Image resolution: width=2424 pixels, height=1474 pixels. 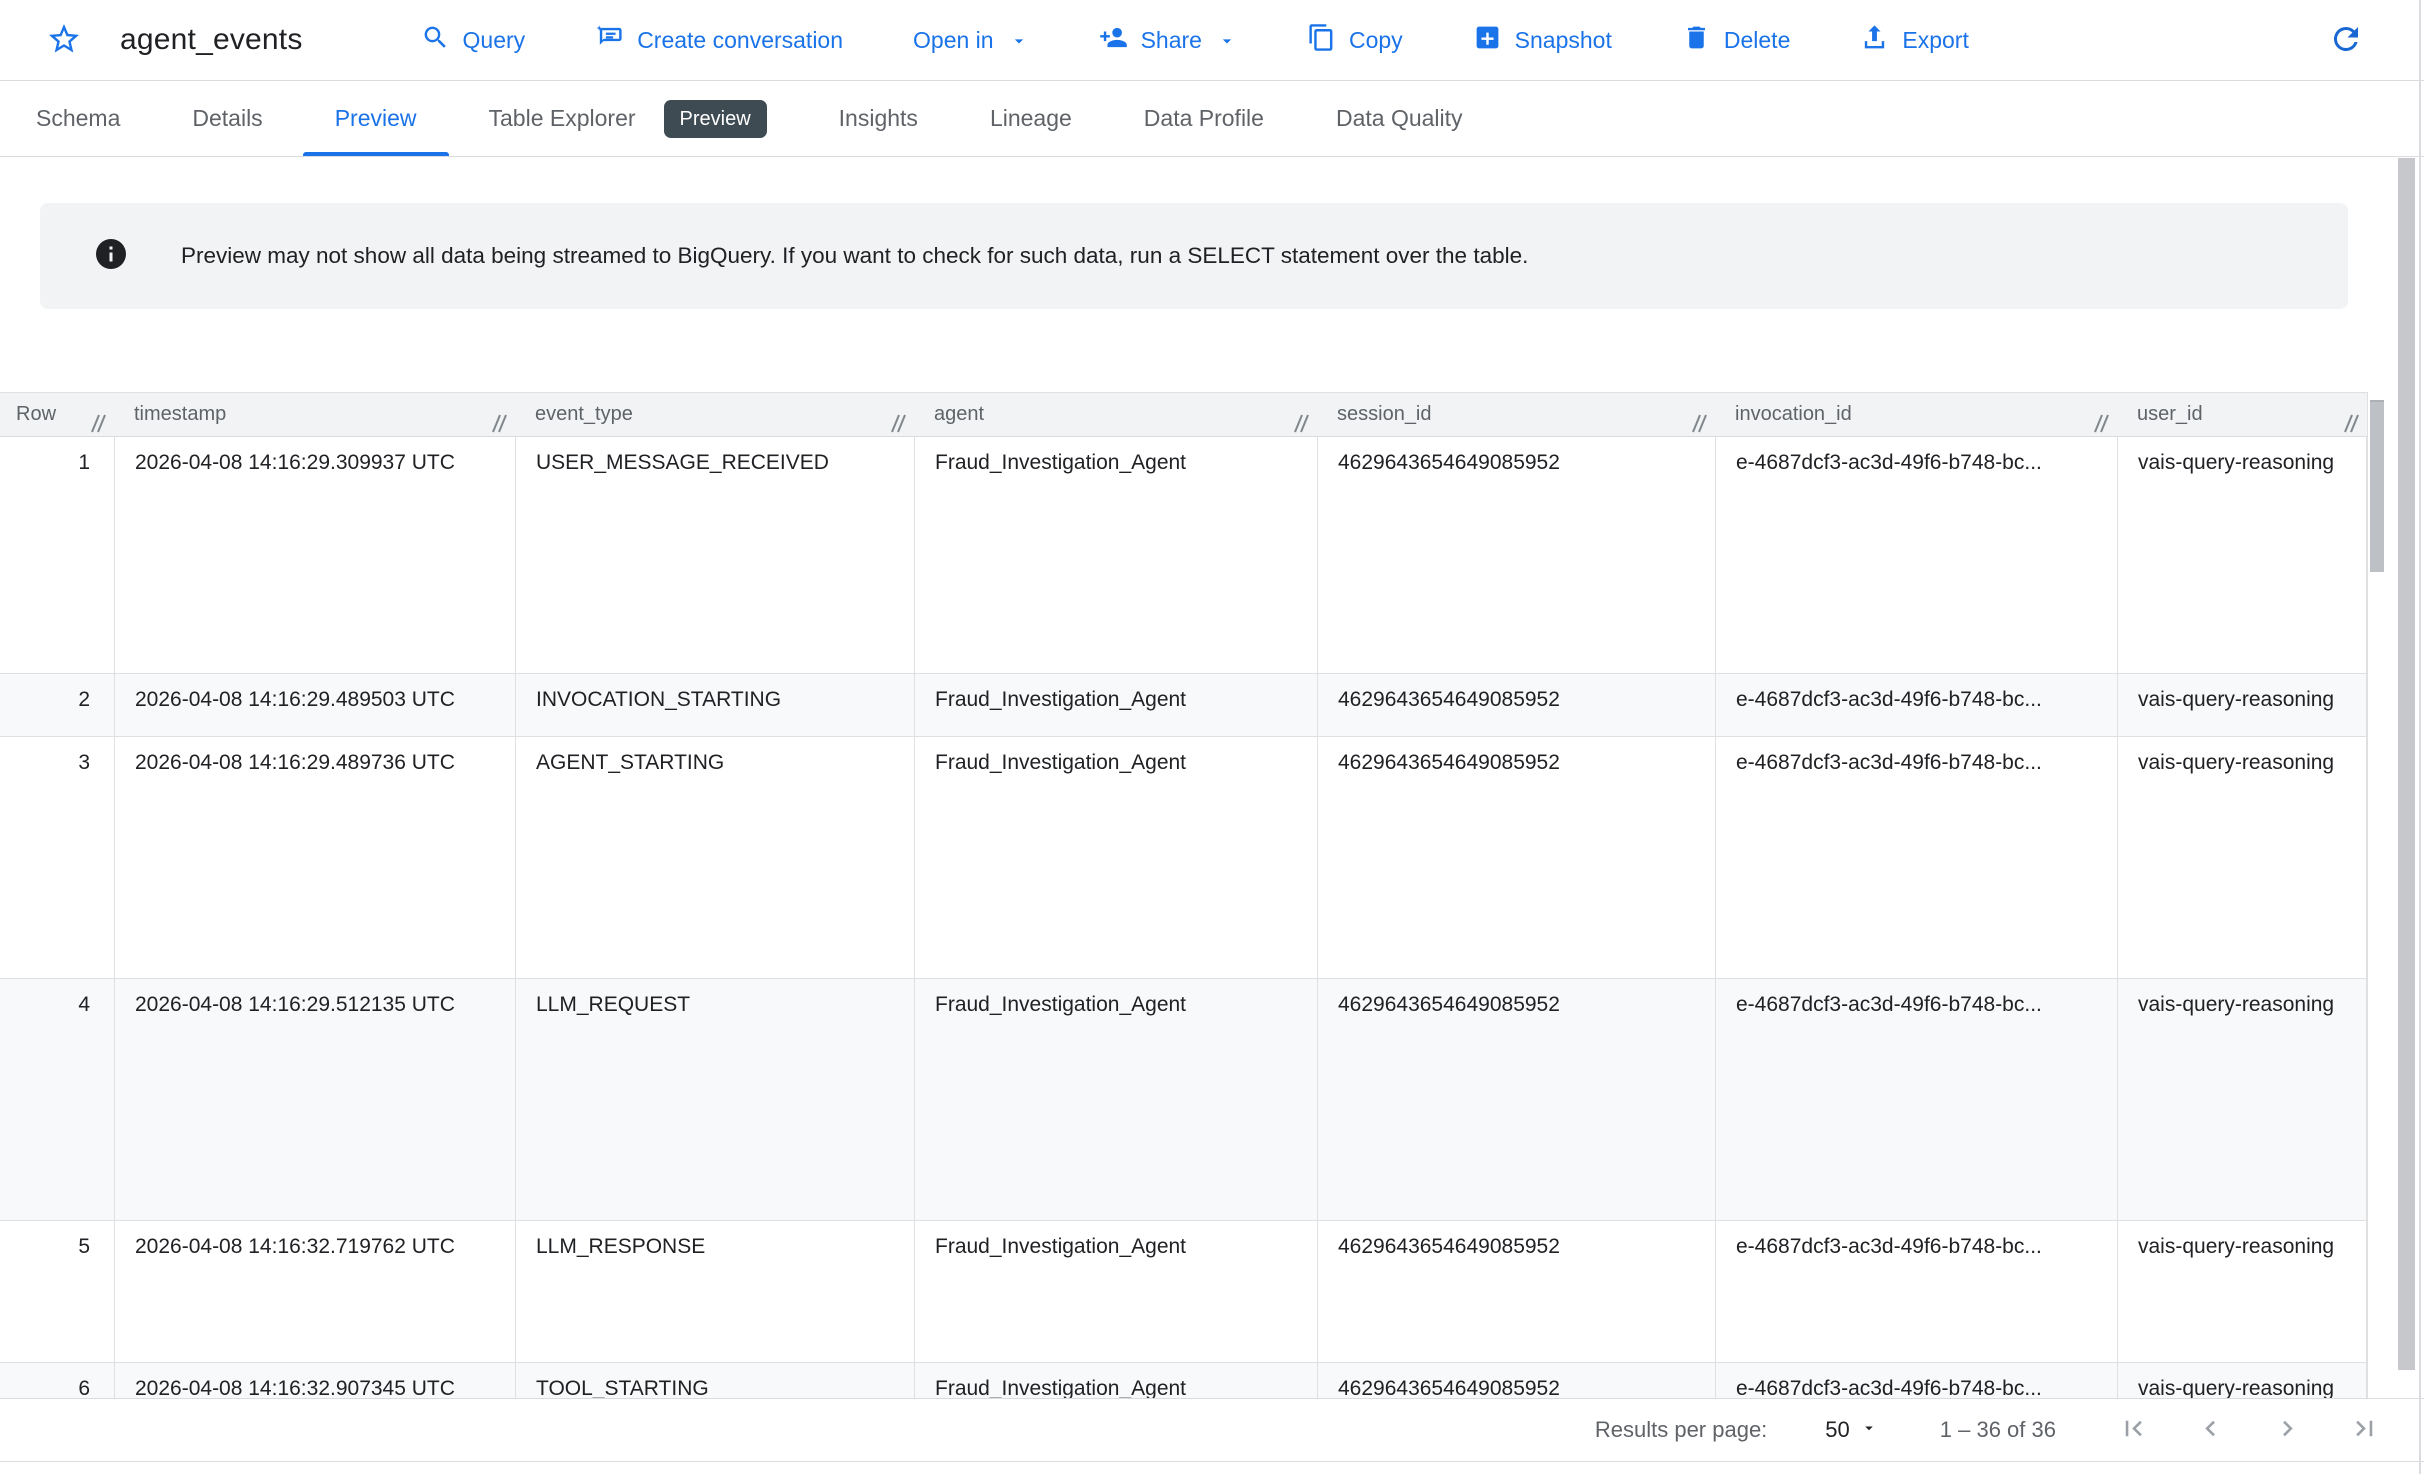 I want to click on copy-icon, so click(x=1321, y=40).